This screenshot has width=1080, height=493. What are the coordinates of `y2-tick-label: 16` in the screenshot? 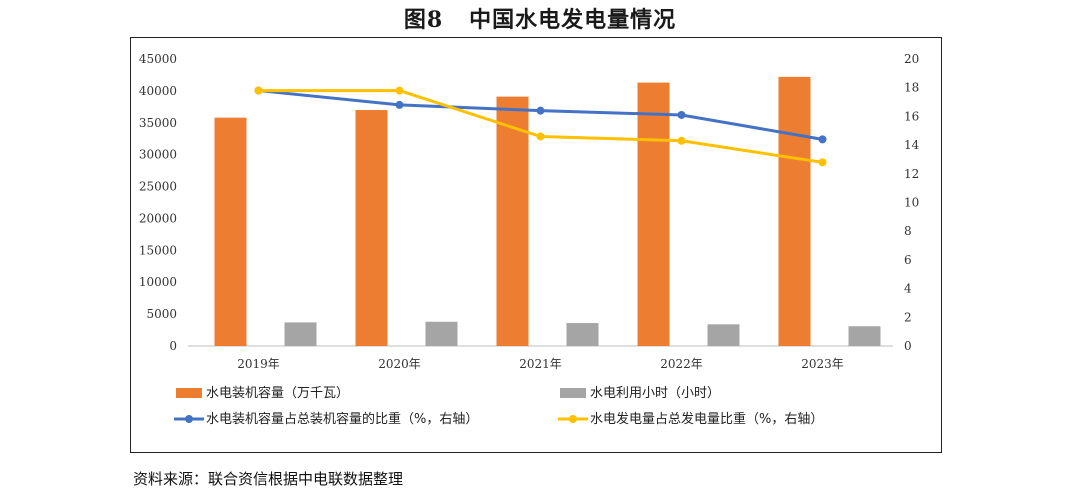 It's located at (911, 116).